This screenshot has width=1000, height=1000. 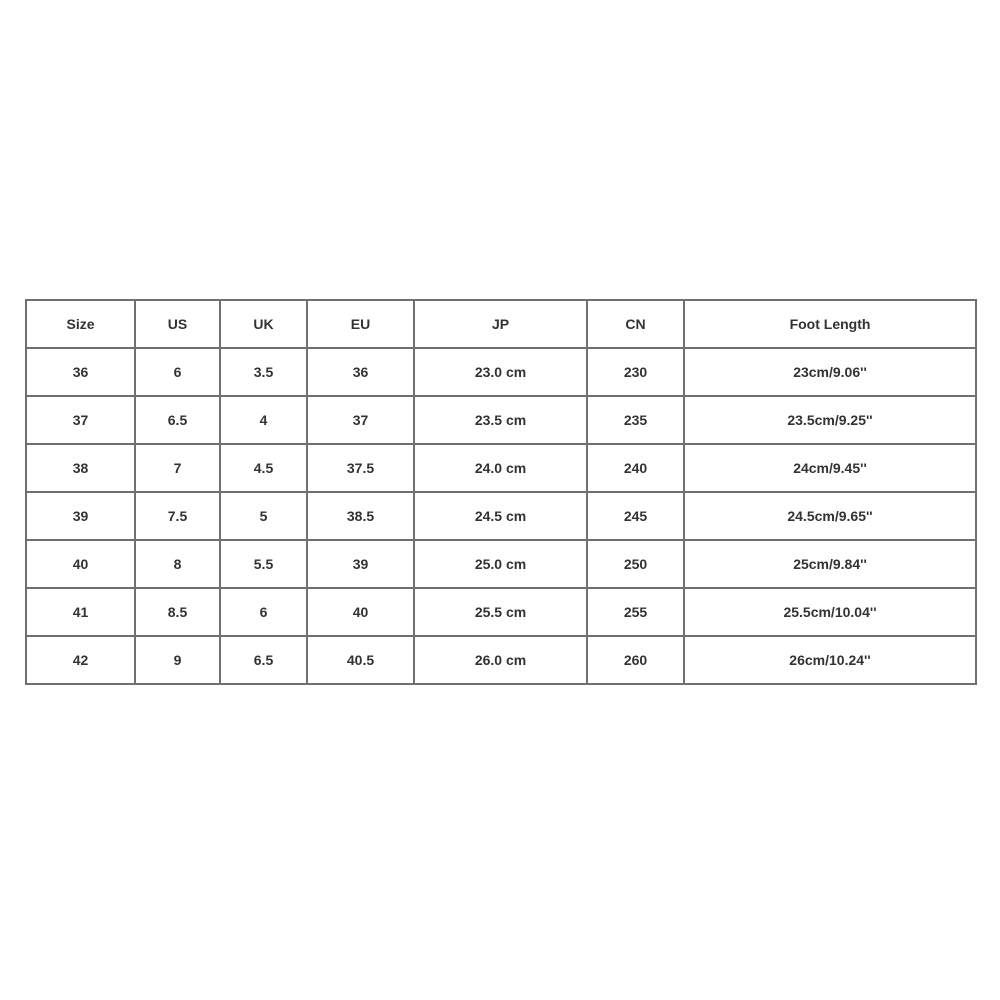 What do you see at coordinates (830, 516) in the screenshot?
I see `table-cell: 24.5cm/9.65''` at bounding box center [830, 516].